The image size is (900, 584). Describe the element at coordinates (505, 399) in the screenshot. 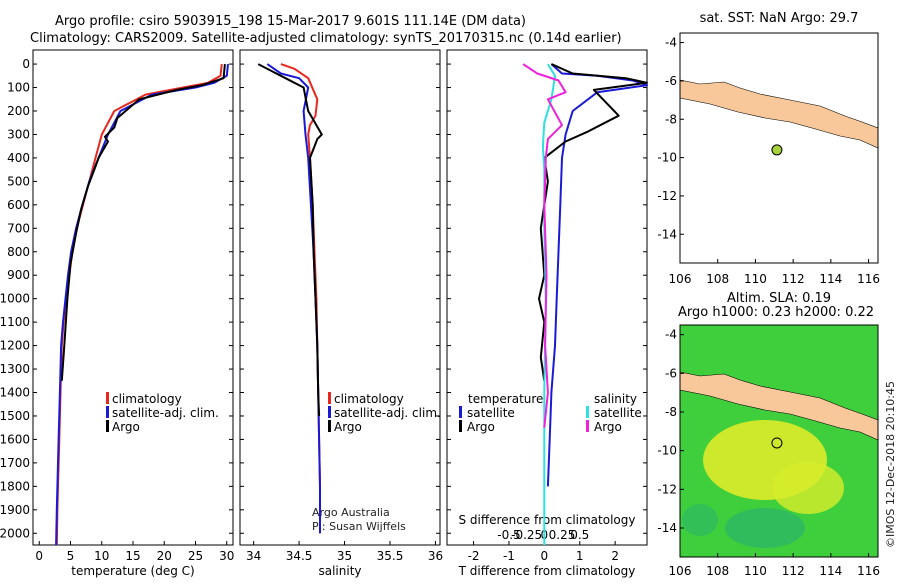

I see `legend-temperature-title: temperature` at that location.